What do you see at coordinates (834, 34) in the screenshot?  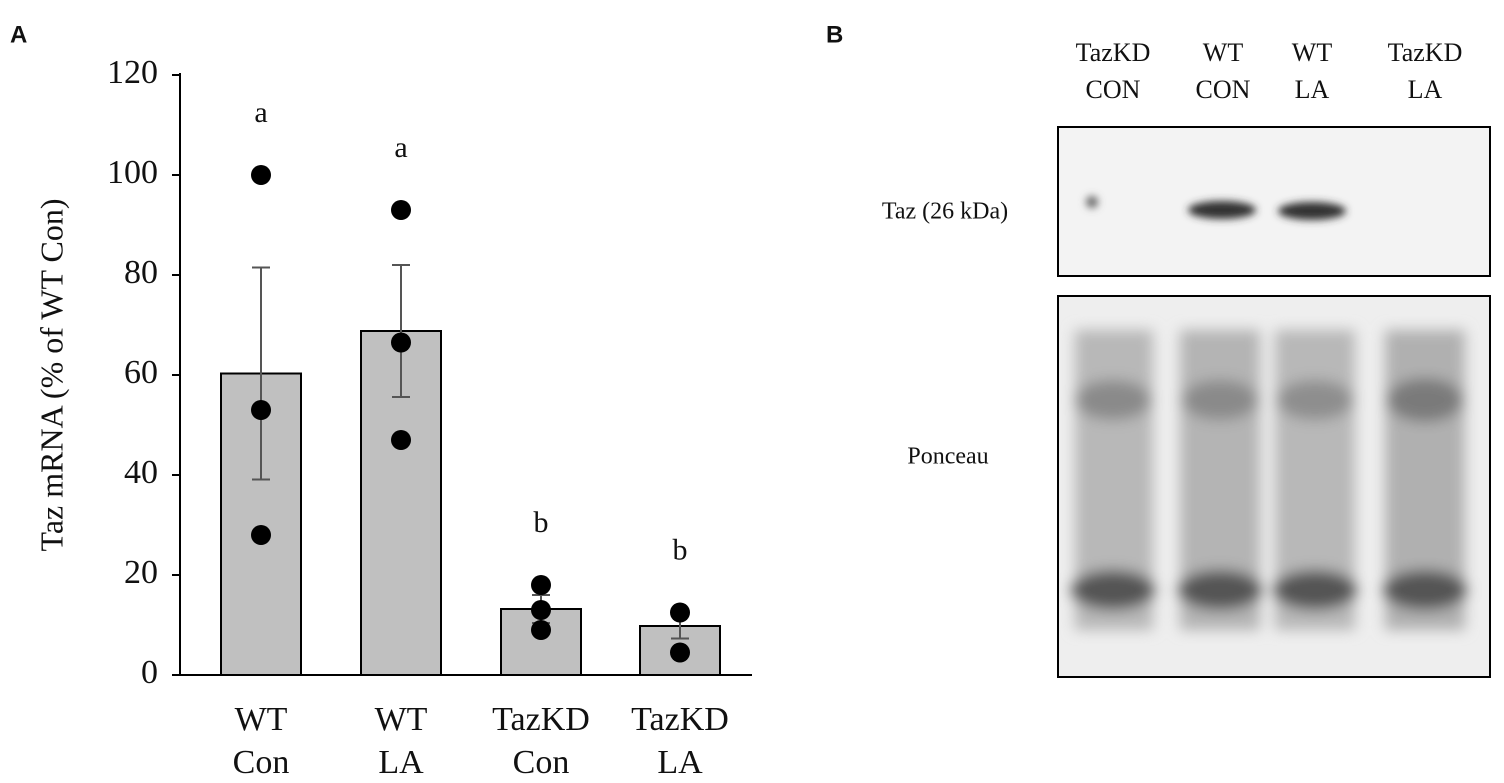 I see `panel-label: B` at bounding box center [834, 34].